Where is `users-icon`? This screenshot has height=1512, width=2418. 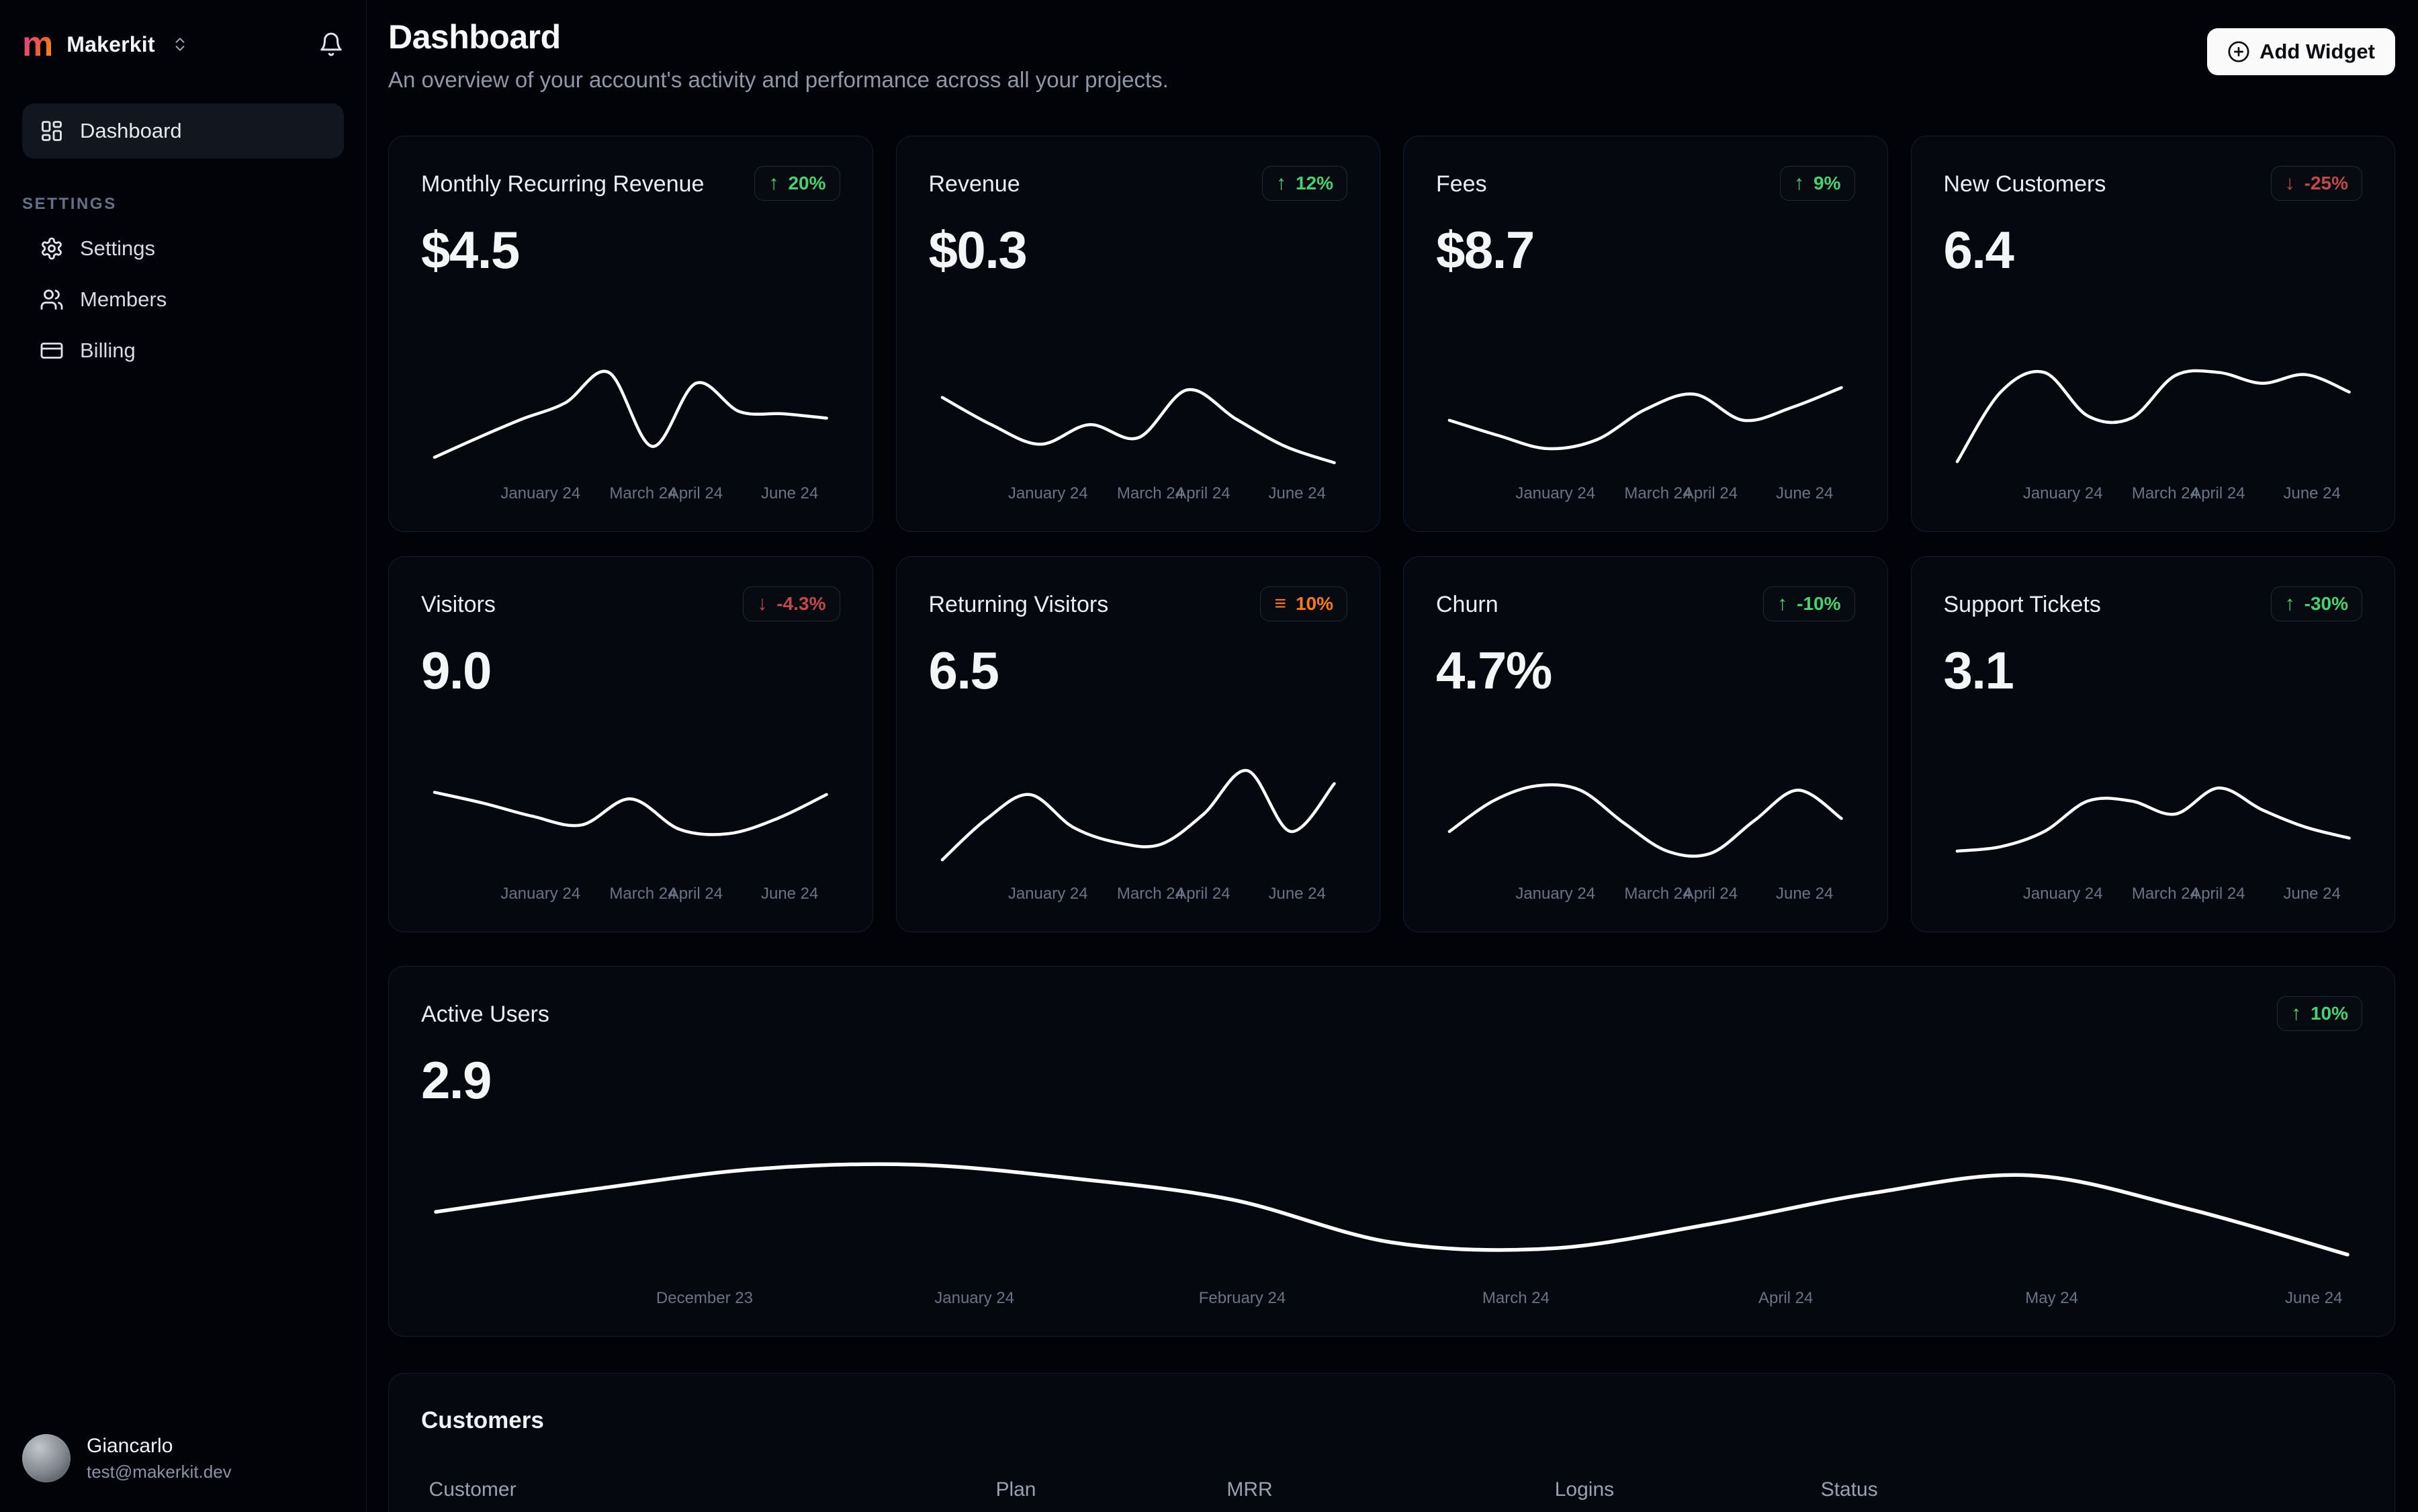 users-icon is located at coordinates (51, 300).